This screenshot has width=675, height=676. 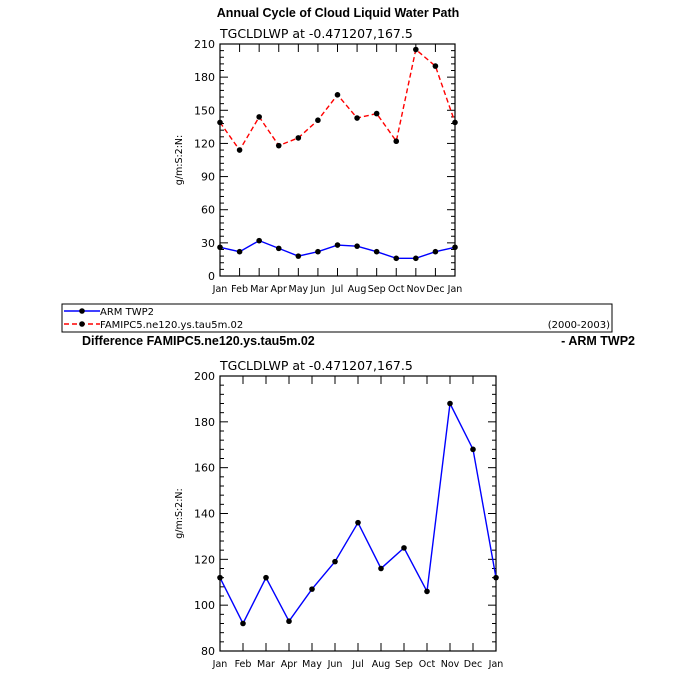 I want to click on difference-title: Difference FAMIPC5.ne120.ys.tau5m.02, so click(x=198, y=341).